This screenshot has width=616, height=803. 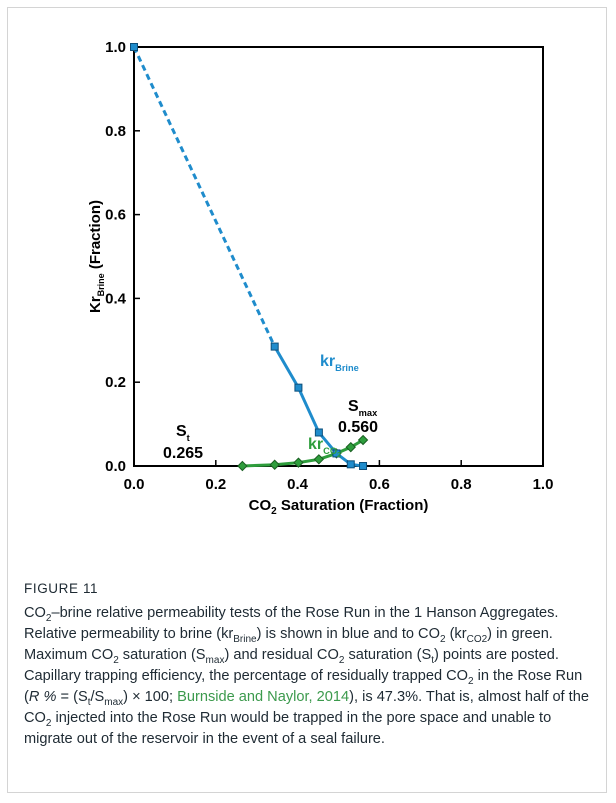 What do you see at coordinates (358, 427) in the screenshot?
I see `smax-value: 0.560` at bounding box center [358, 427].